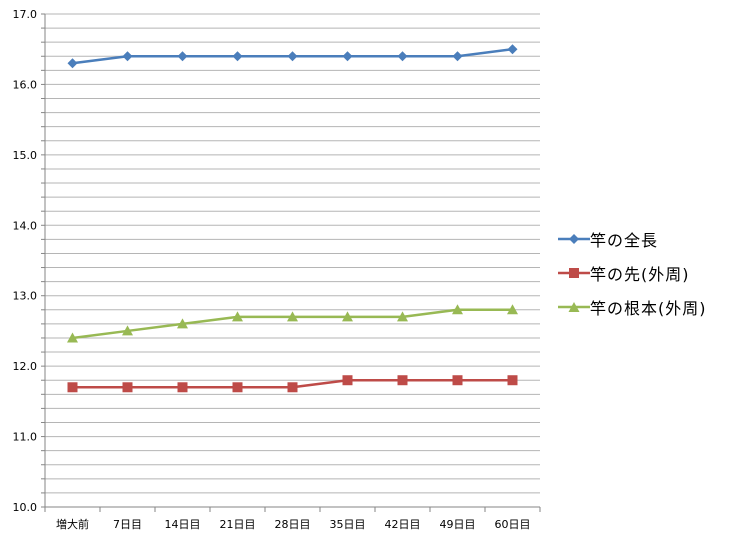 The image size is (751, 541). Describe the element at coordinates (25, 296) in the screenshot. I see `y-tick-label: 13.0` at that location.